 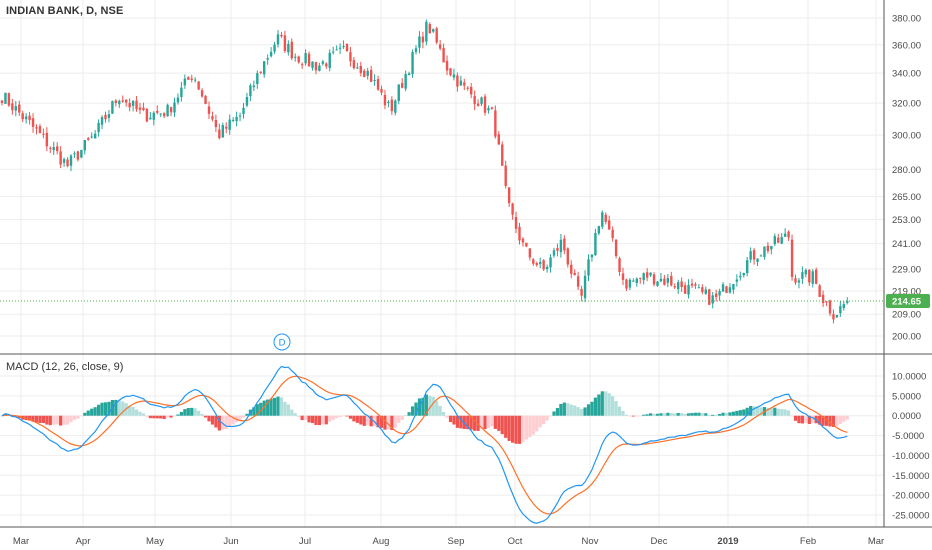 What do you see at coordinates (465, 322) in the screenshot?
I see `overlays: 214.65 D` at bounding box center [465, 322].